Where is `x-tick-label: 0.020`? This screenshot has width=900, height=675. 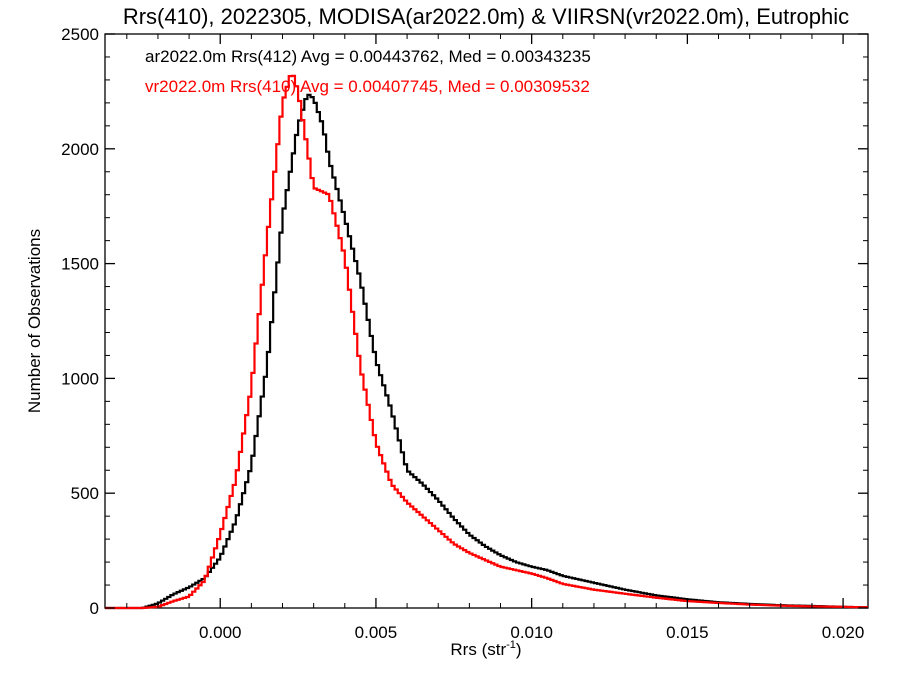 x-tick-label: 0.020 is located at coordinates (843, 632).